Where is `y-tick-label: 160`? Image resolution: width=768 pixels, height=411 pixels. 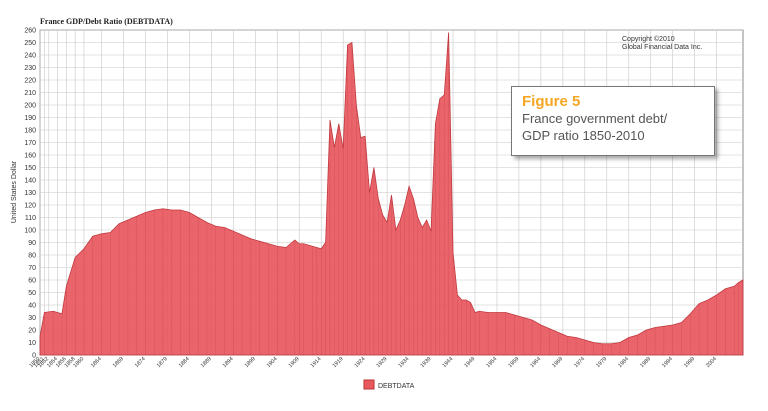 y-tick-label: 160 is located at coordinates (30, 156).